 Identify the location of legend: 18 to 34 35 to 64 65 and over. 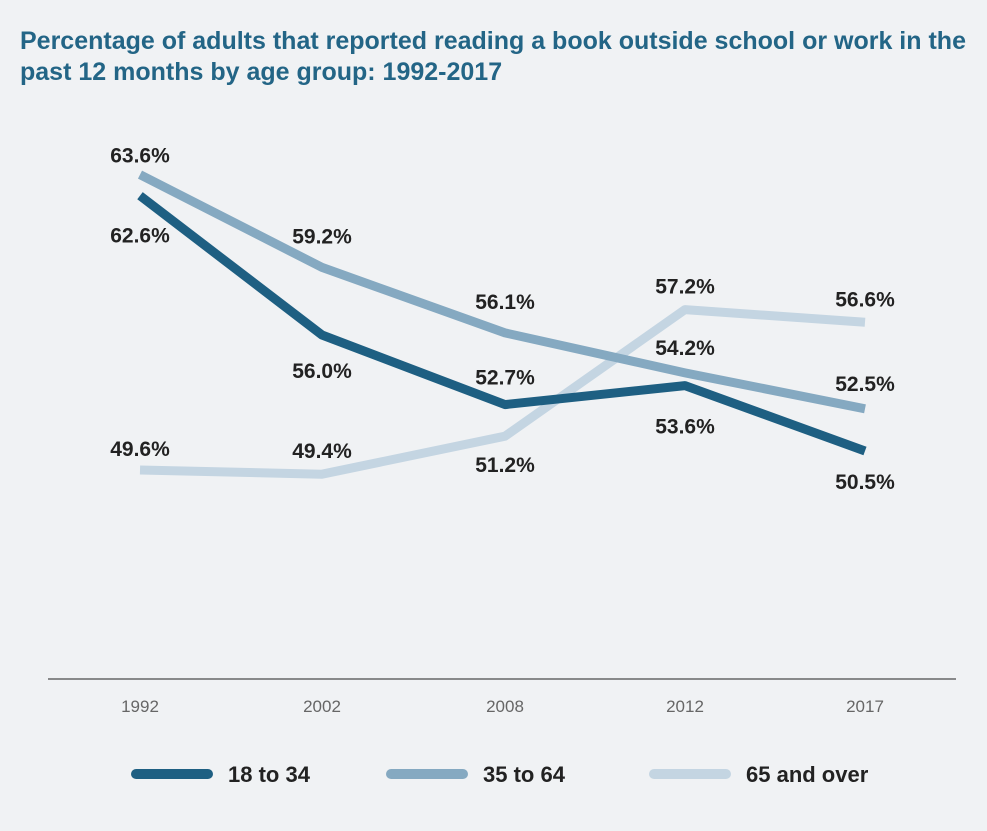
(500, 774).